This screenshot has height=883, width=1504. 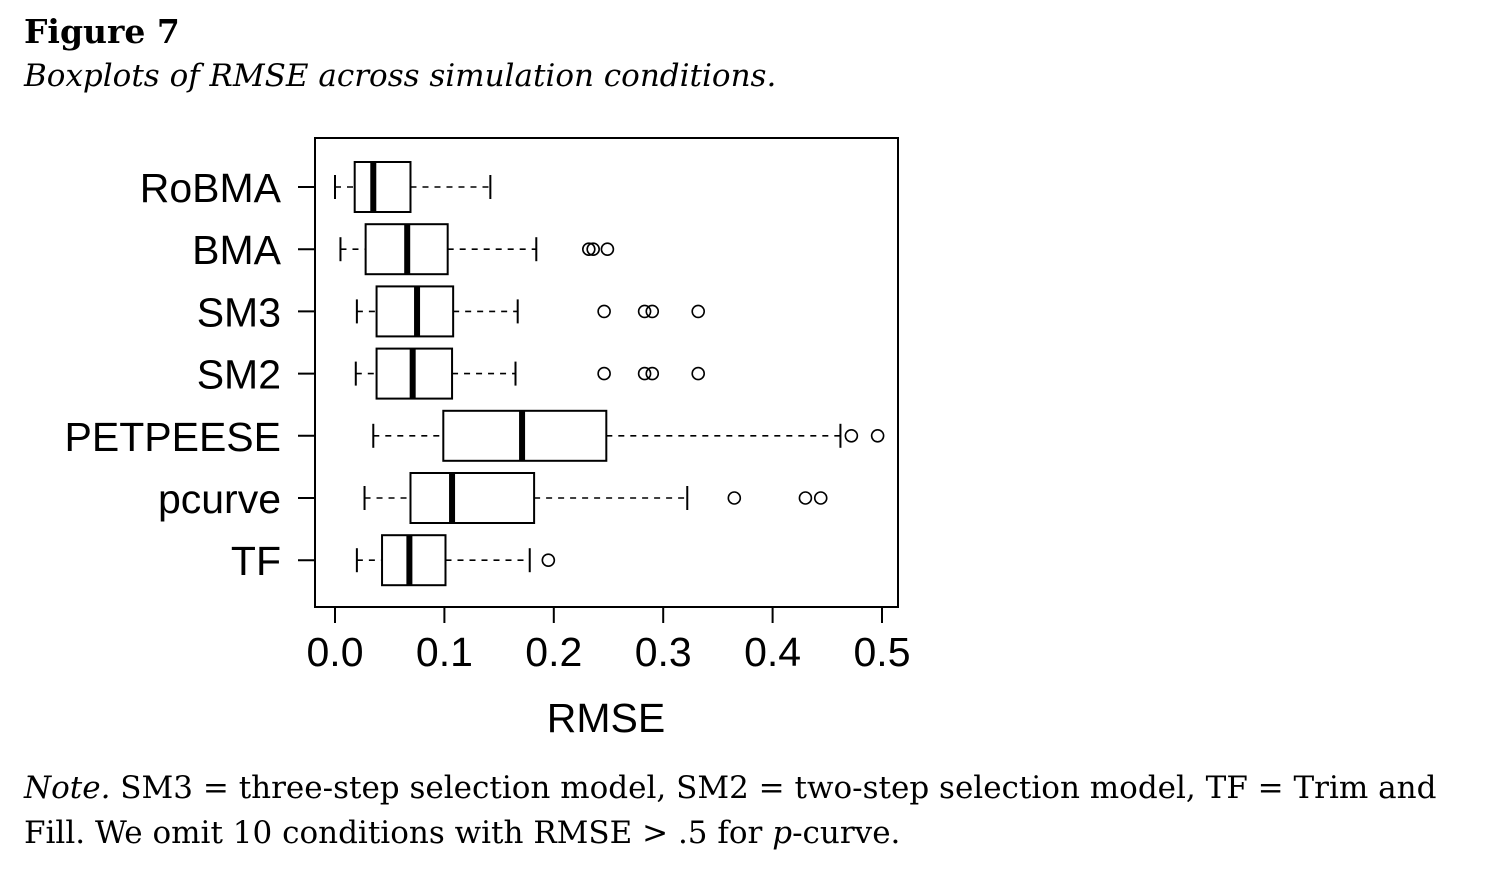 What do you see at coordinates (239, 312) in the screenshot?
I see `y-tick-label: SM3` at bounding box center [239, 312].